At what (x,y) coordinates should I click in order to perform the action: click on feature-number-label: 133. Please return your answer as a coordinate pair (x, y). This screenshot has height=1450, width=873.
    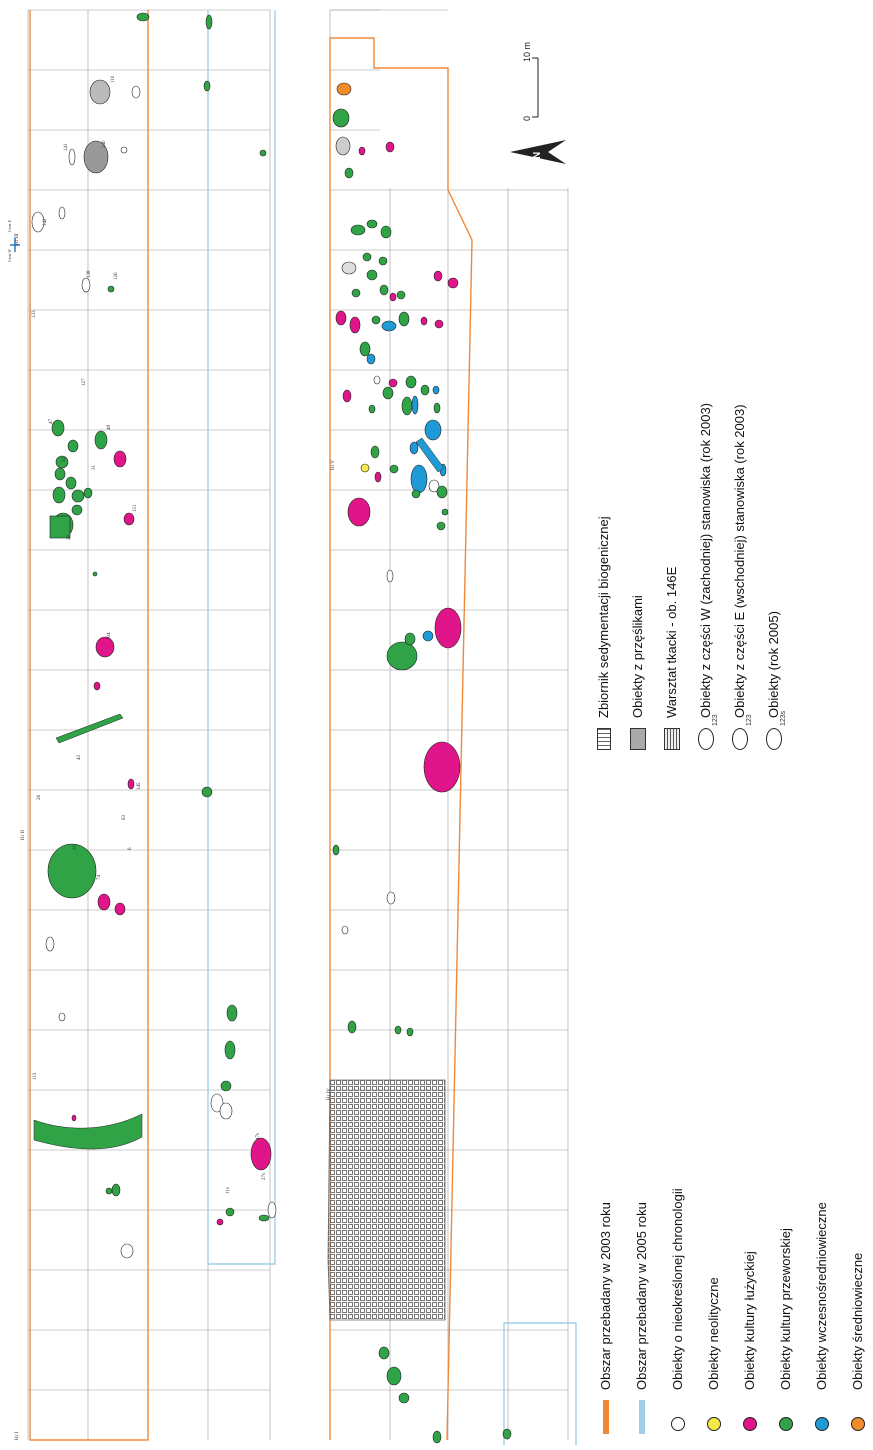
    Looking at the image, I should click on (34, 314).